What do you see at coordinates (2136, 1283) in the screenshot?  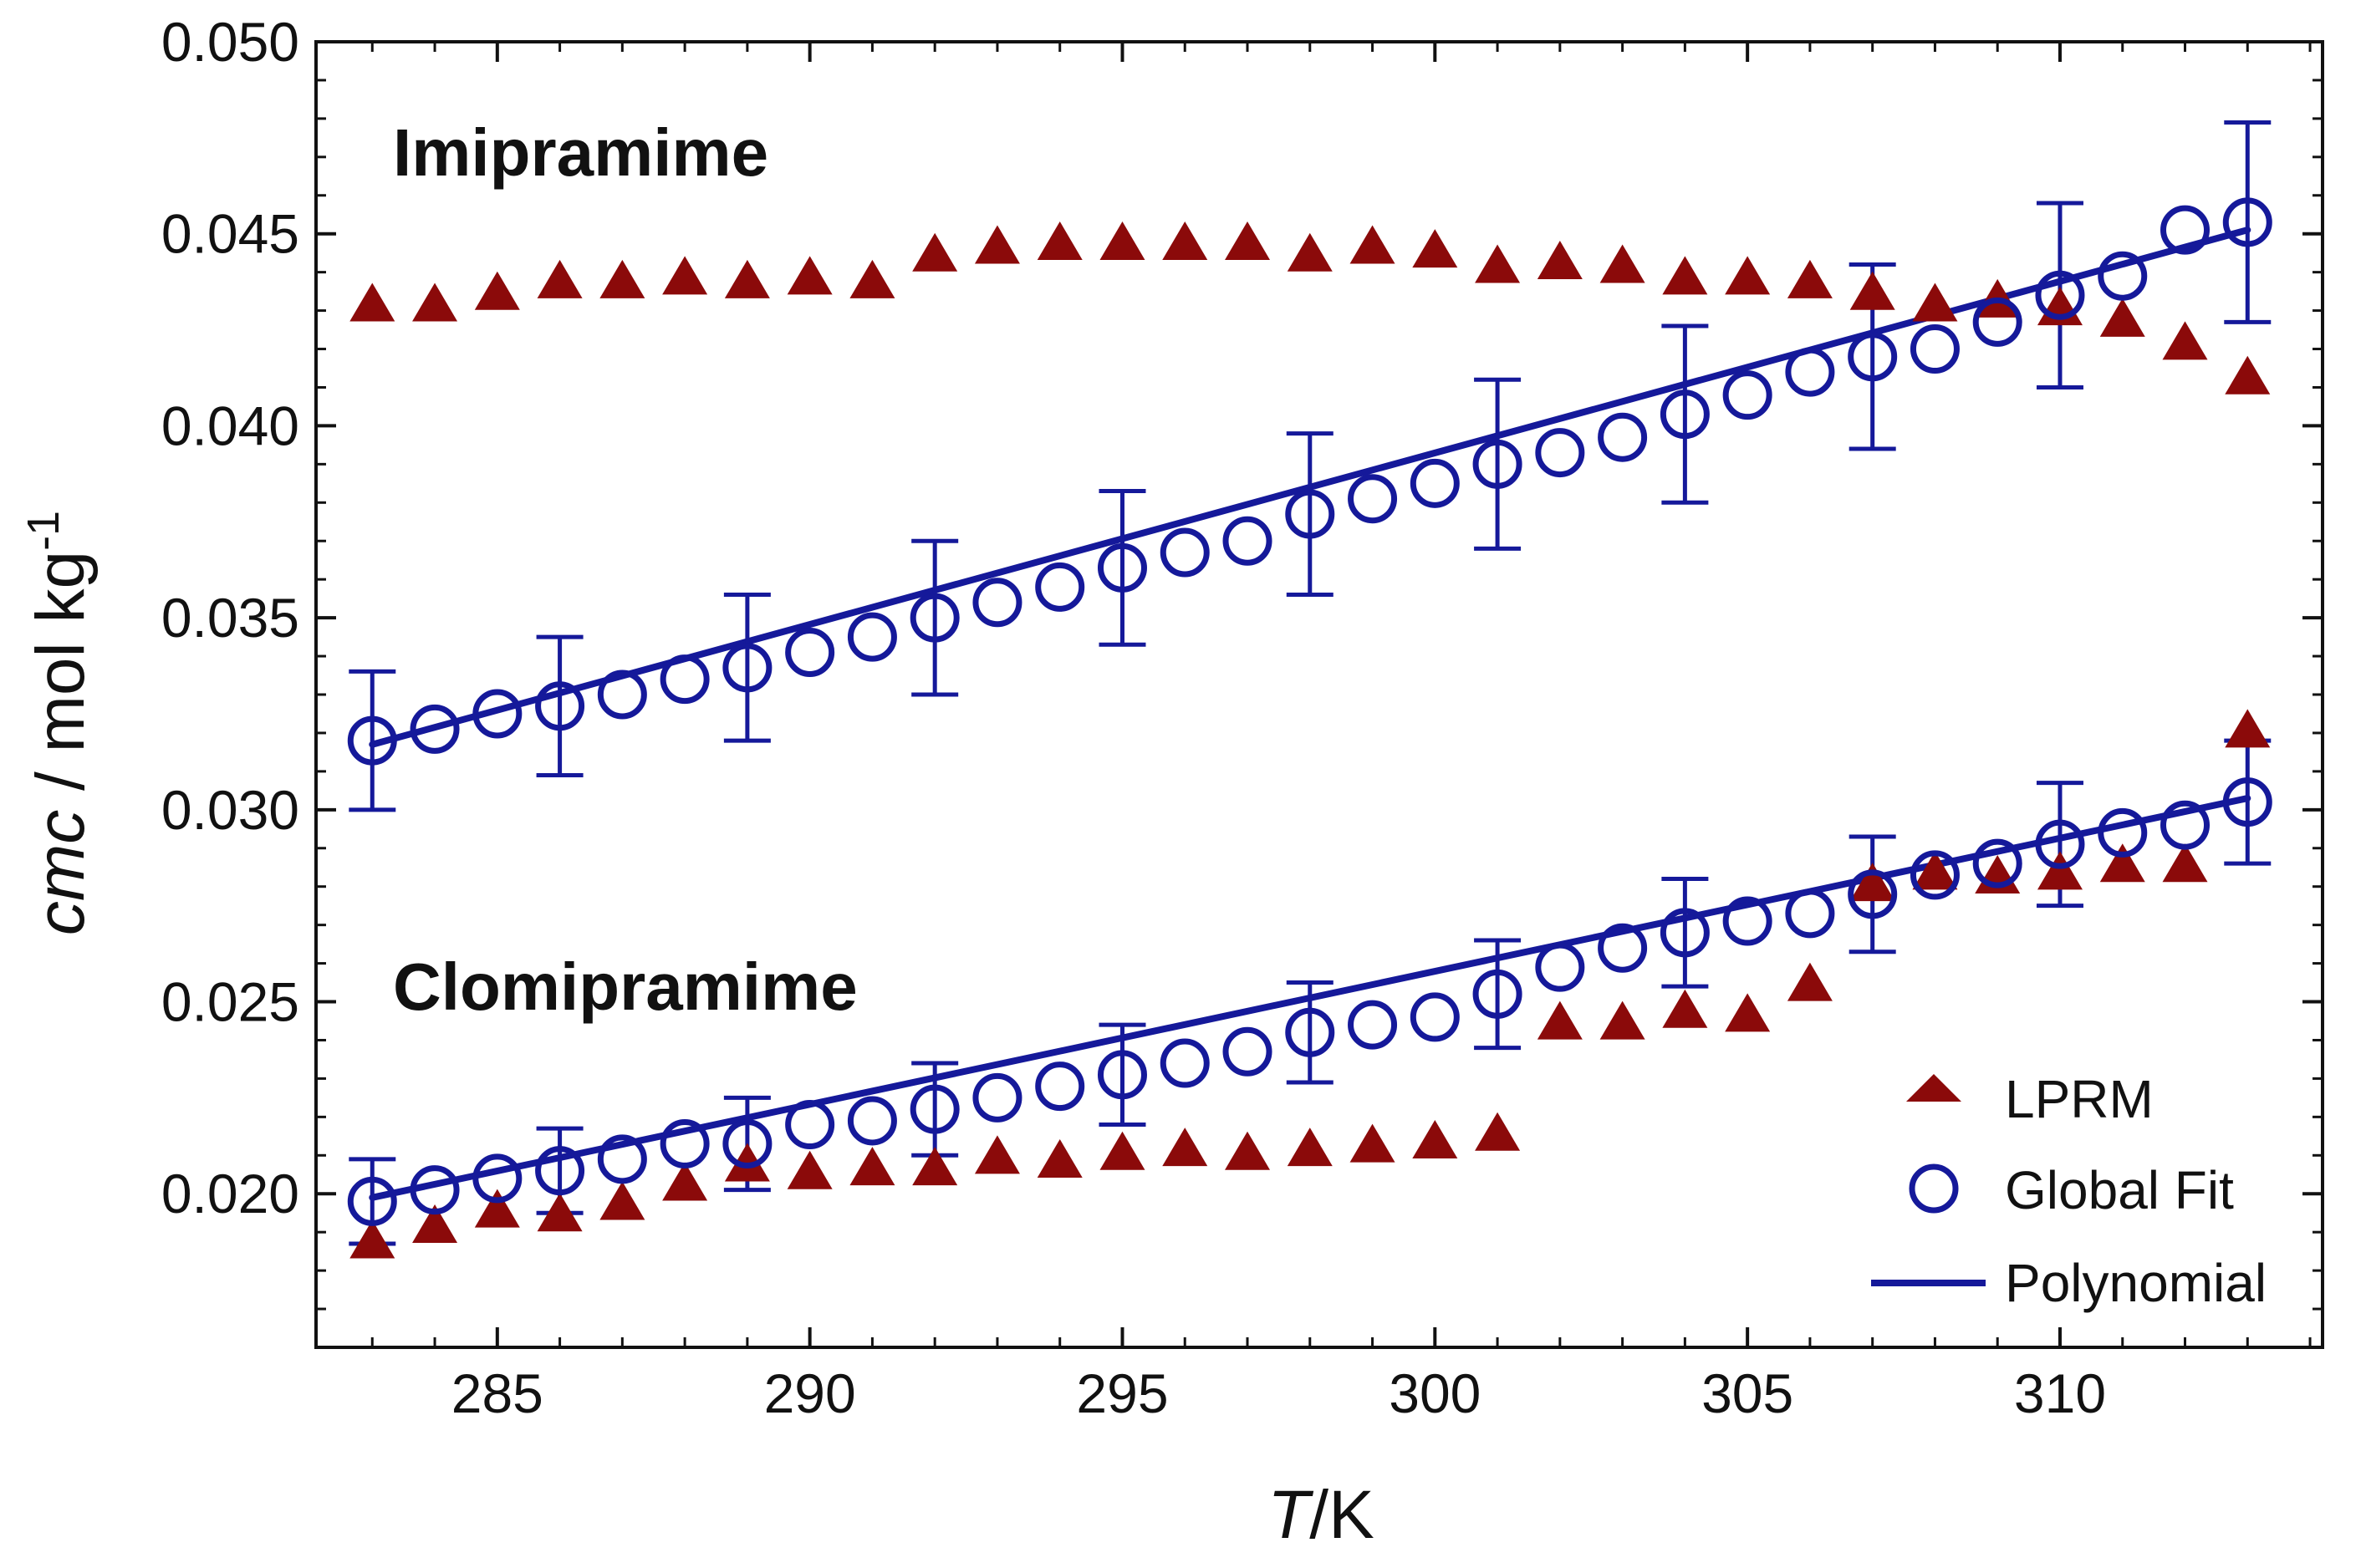 I see `legend-polynomial-label: Polynomial` at bounding box center [2136, 1283].